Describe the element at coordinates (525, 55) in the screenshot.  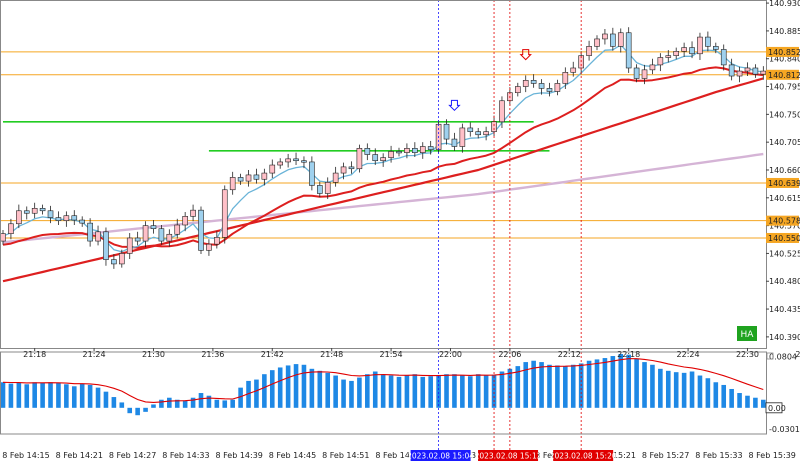
I see `signal-down-arrow-icon` at that location.